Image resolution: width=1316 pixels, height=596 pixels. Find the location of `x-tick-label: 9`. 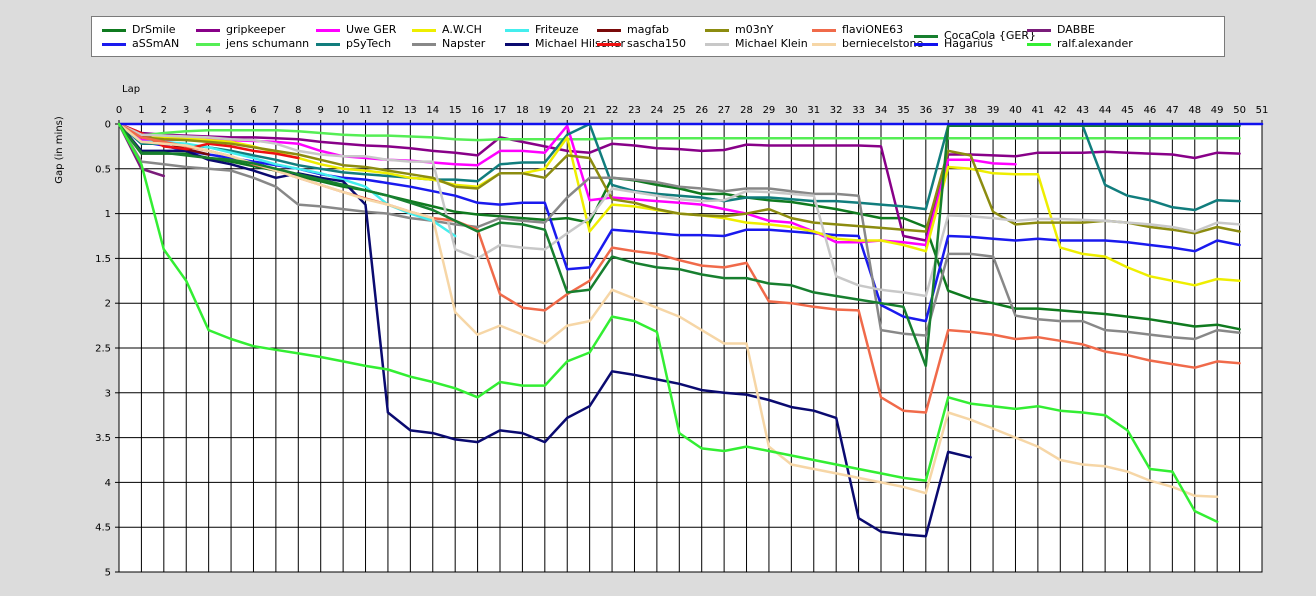

x-tick-label: 9 is located at coordinates (321, 110).